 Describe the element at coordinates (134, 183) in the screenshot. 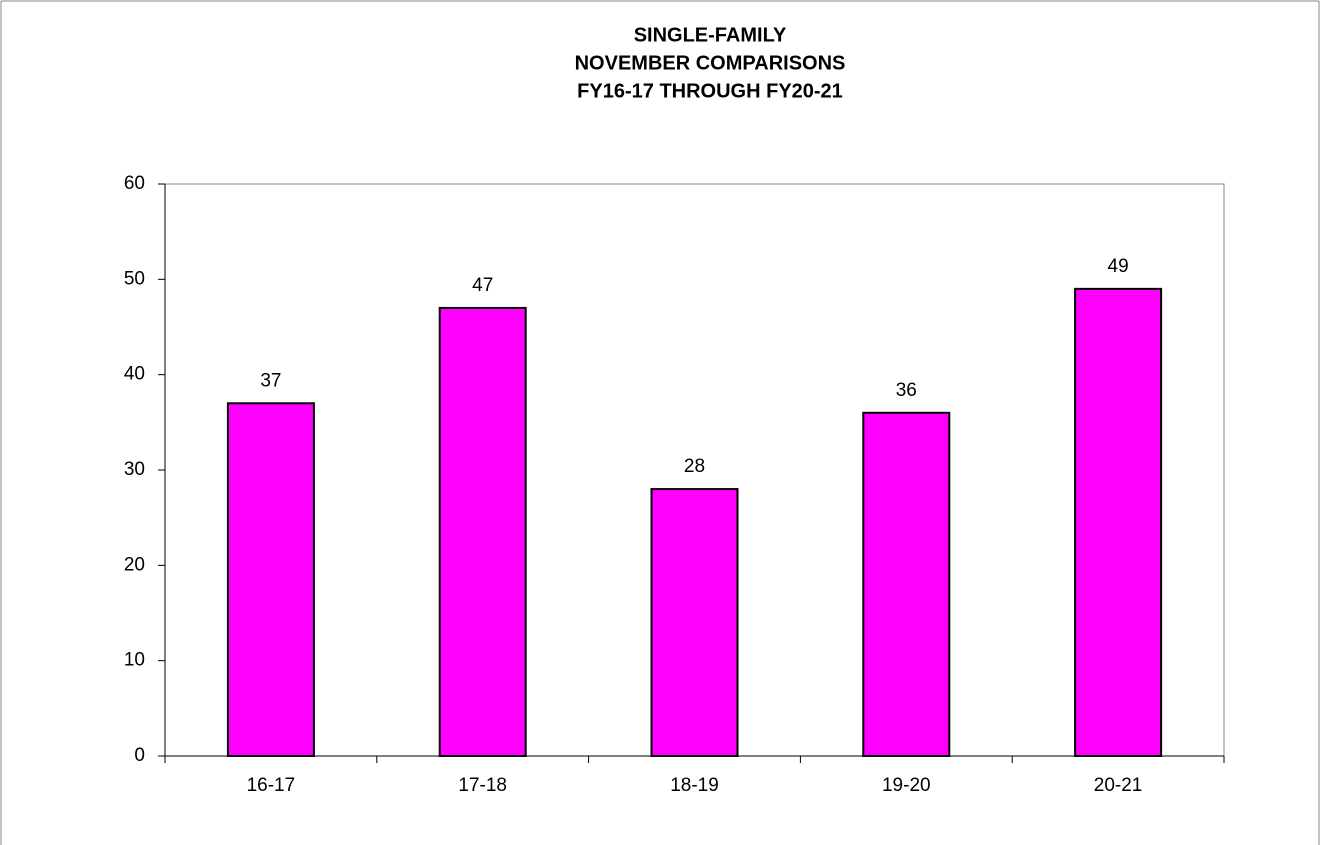

I see `y-tick-label: 60` at that location.